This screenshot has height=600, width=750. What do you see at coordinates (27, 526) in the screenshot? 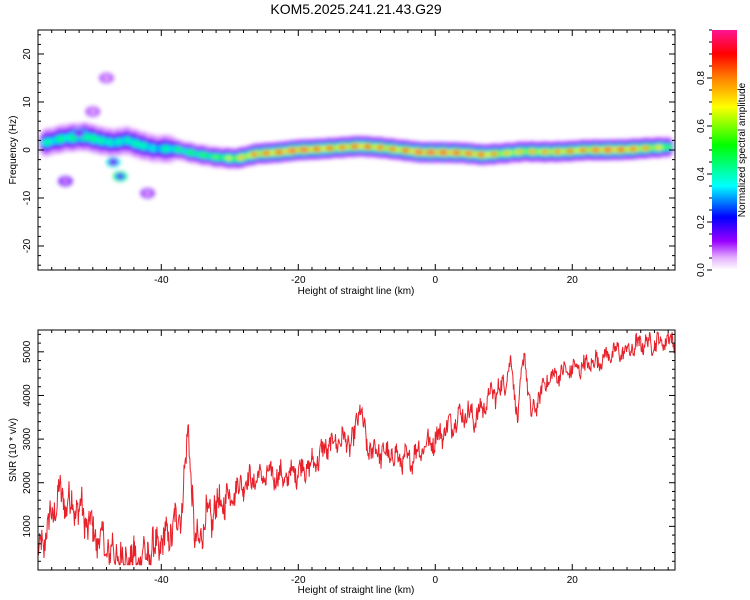
I see `y-tick-label: 1000` at bounding box center [27, 526].